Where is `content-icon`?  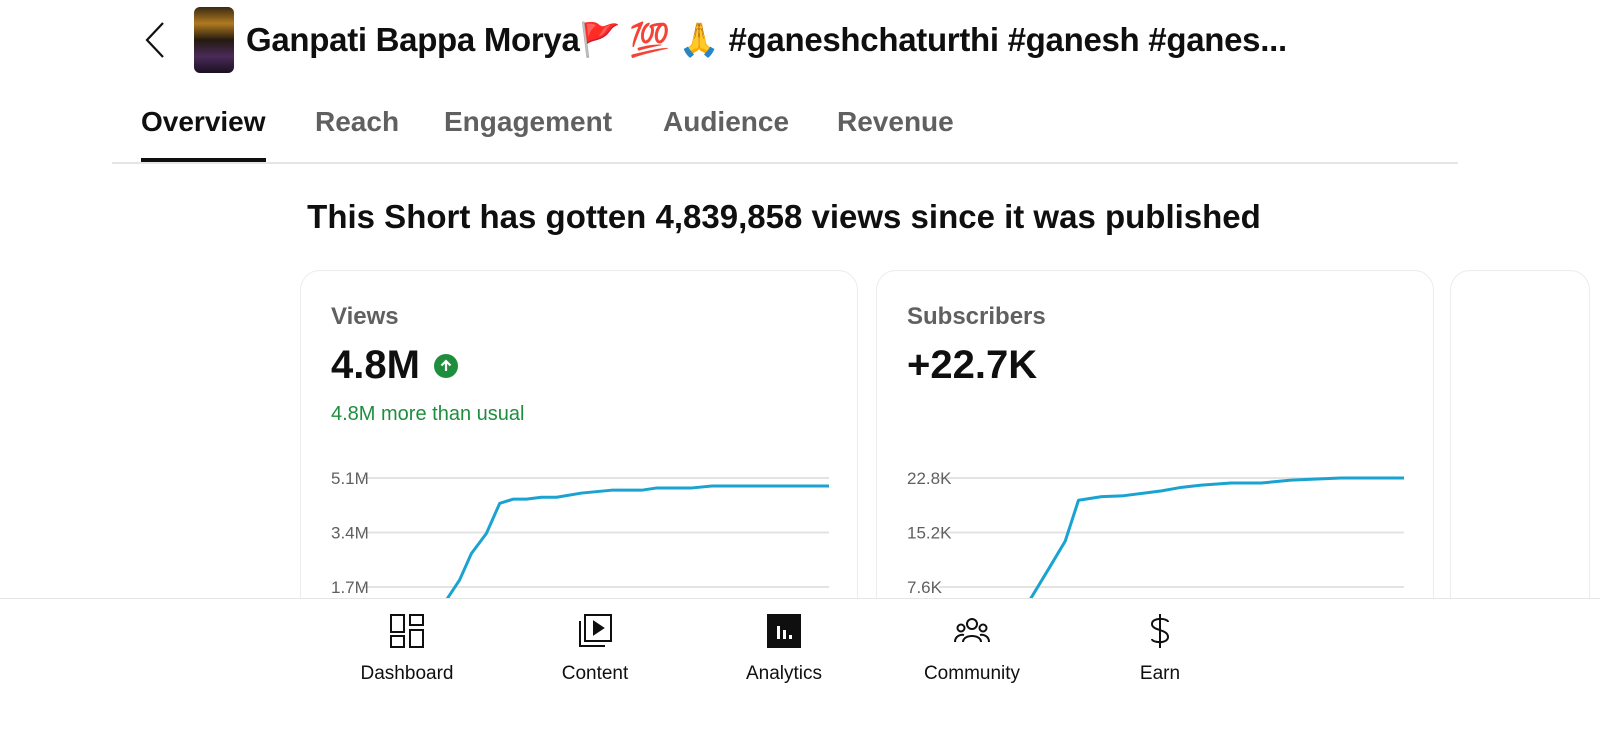 content-icon is located at coordinates (595, 631).